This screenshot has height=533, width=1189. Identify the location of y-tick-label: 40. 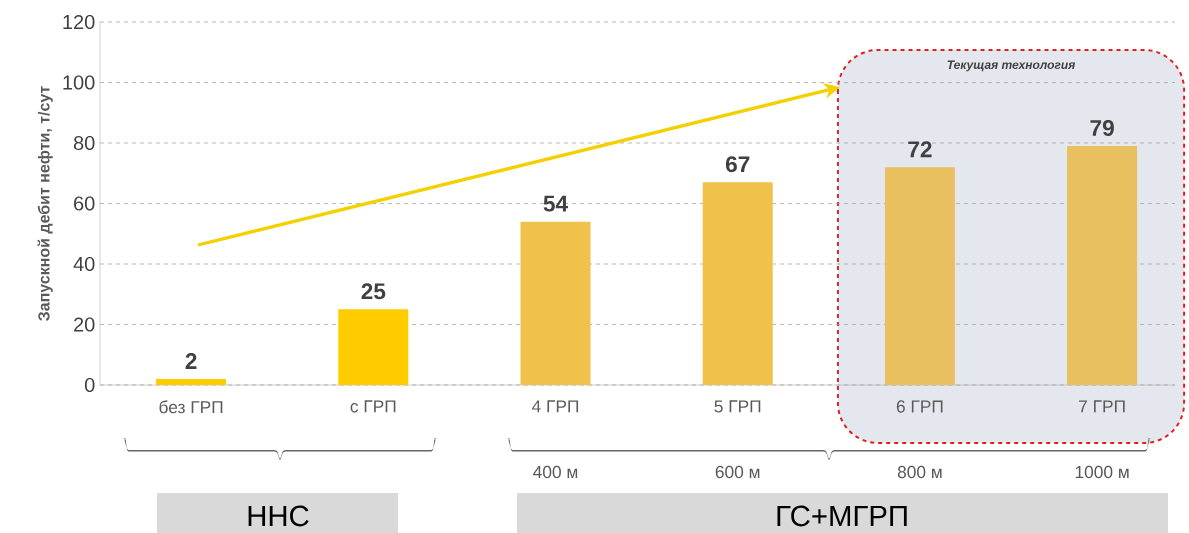
(84, 264).